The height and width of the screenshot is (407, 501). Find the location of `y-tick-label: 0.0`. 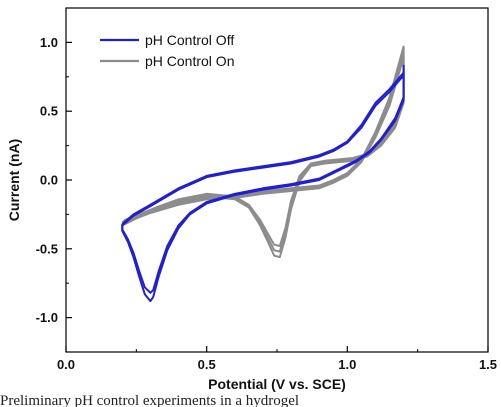

y-tick-label: 0.0 is located at coordinates (49, 180).